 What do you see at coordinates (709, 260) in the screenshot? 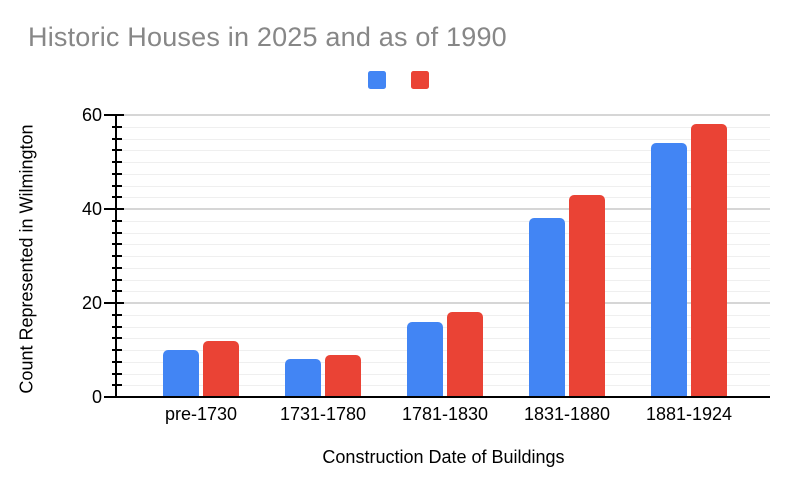
I see `bar-red-1881-1924` at bounding box center [709, 260].